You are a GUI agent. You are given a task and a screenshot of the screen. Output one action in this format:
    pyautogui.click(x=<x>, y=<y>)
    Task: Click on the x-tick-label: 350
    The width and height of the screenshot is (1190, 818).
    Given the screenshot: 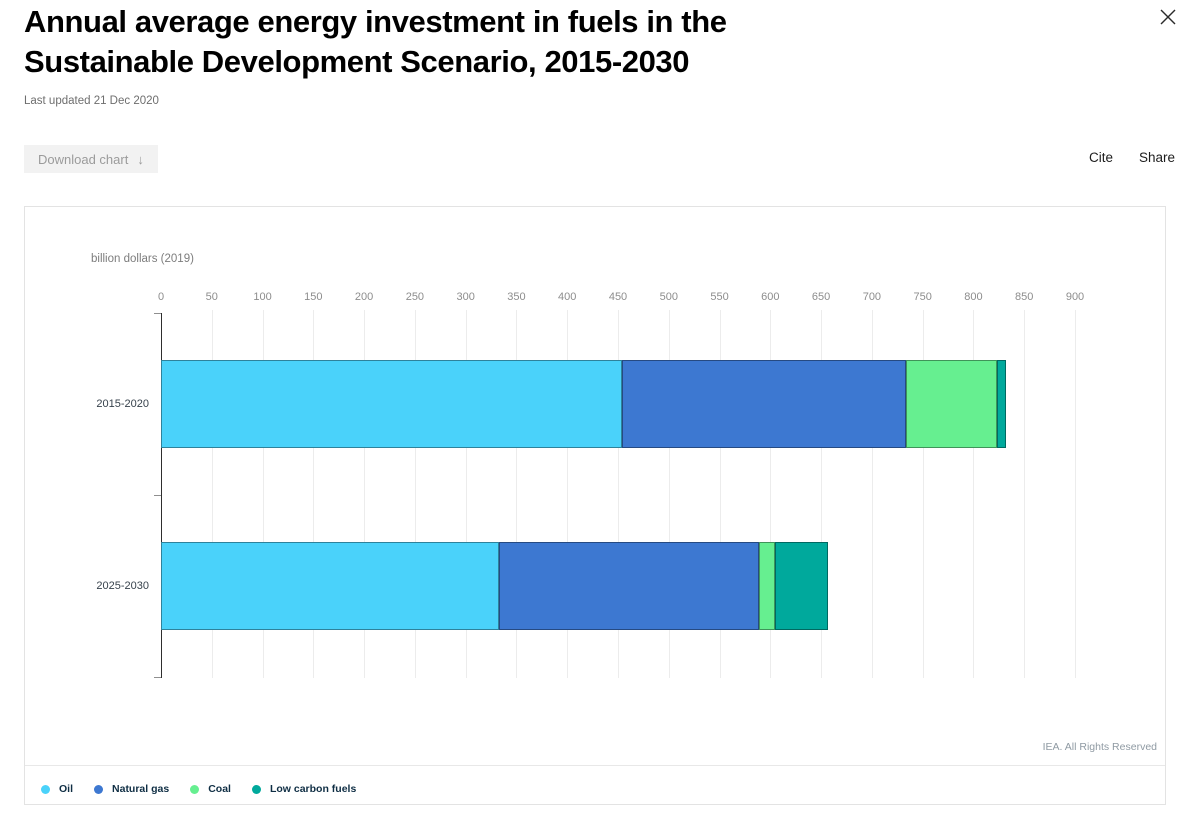 What is the action you would take?
    pyautogui.click(x=516, y=297)
    